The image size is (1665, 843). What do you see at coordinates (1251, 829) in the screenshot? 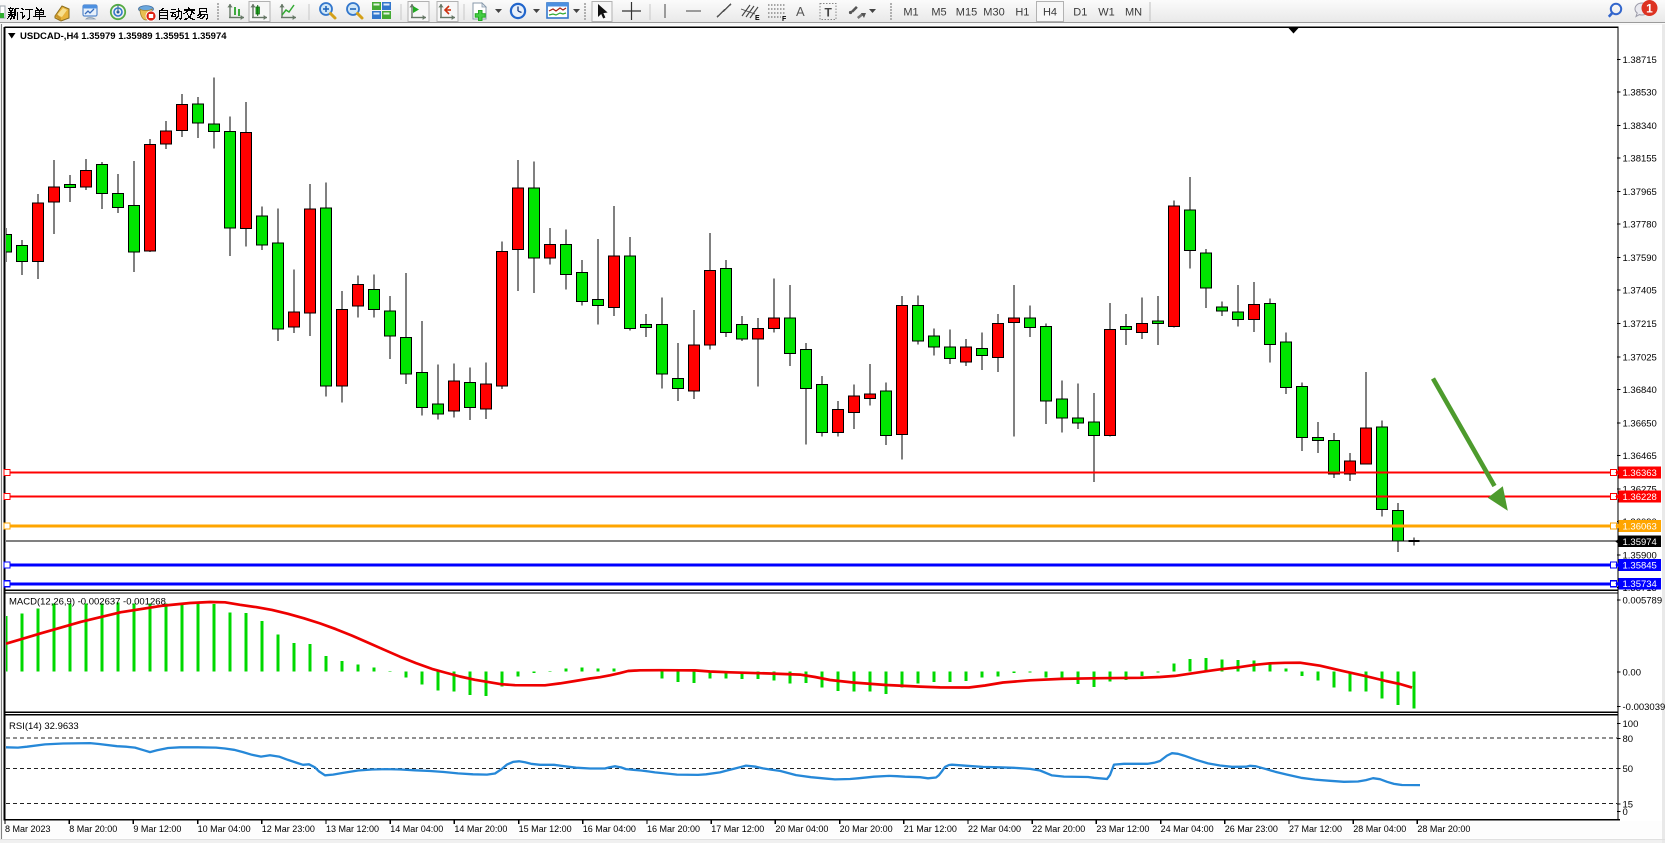
I see `svg-text: 26 Mar 23:00` at bounding box center [1251, 829].